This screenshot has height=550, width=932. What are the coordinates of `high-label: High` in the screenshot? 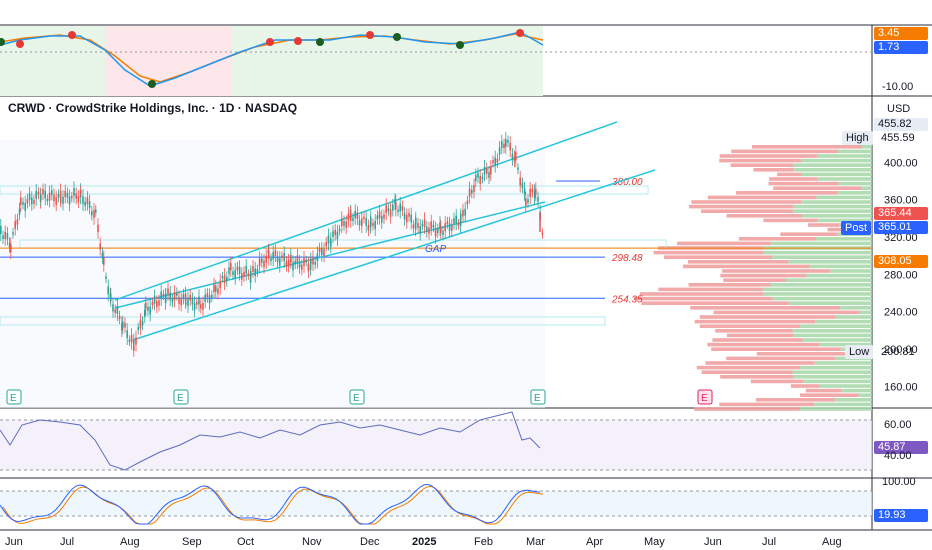 It's located at (857, 138).